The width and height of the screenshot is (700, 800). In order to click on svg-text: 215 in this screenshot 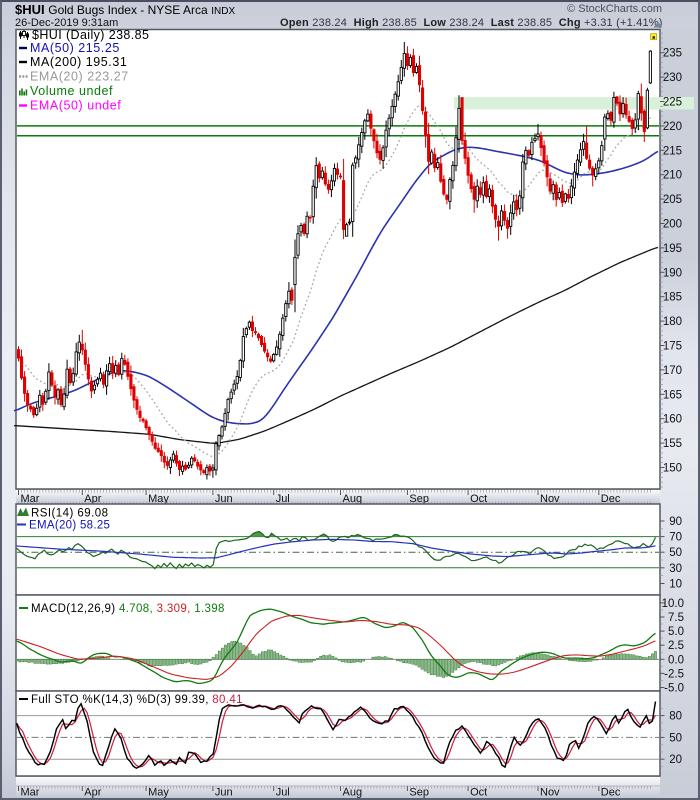, I will do `click(672, 151)`.